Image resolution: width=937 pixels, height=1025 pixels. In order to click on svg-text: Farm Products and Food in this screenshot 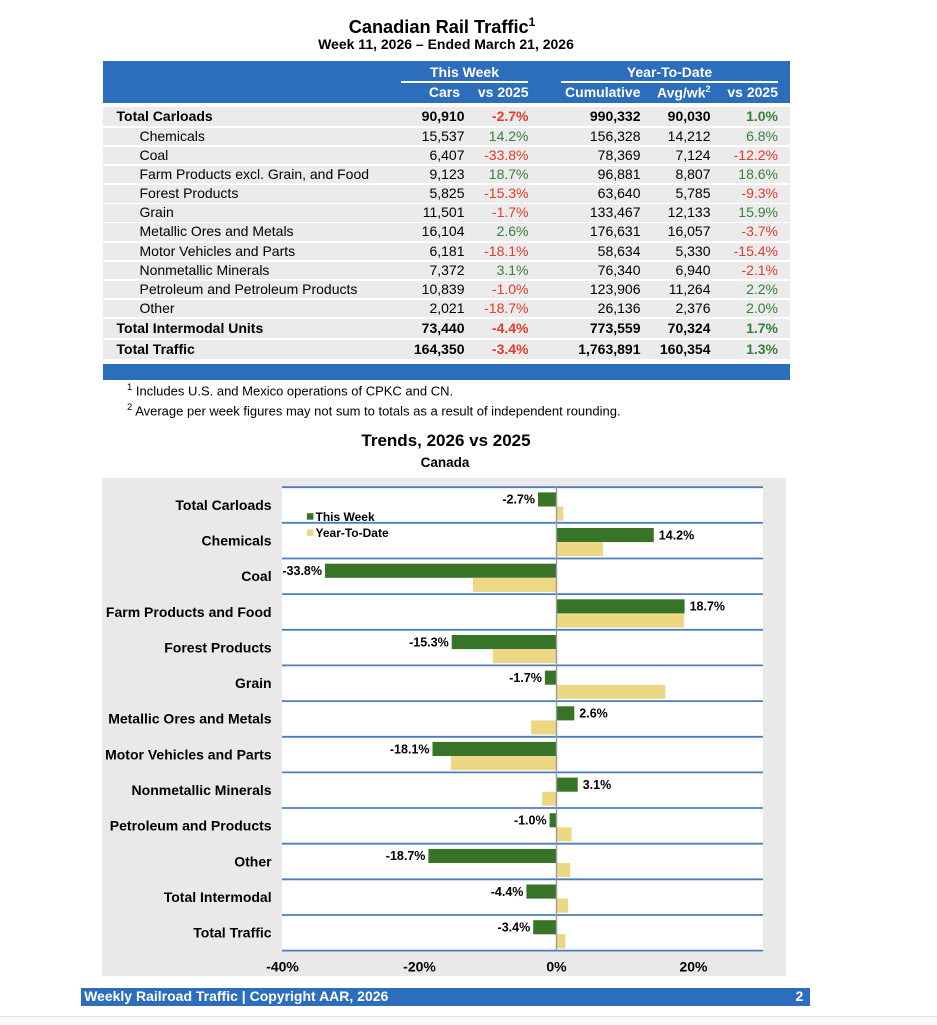, I will do `click(189, 612)`.